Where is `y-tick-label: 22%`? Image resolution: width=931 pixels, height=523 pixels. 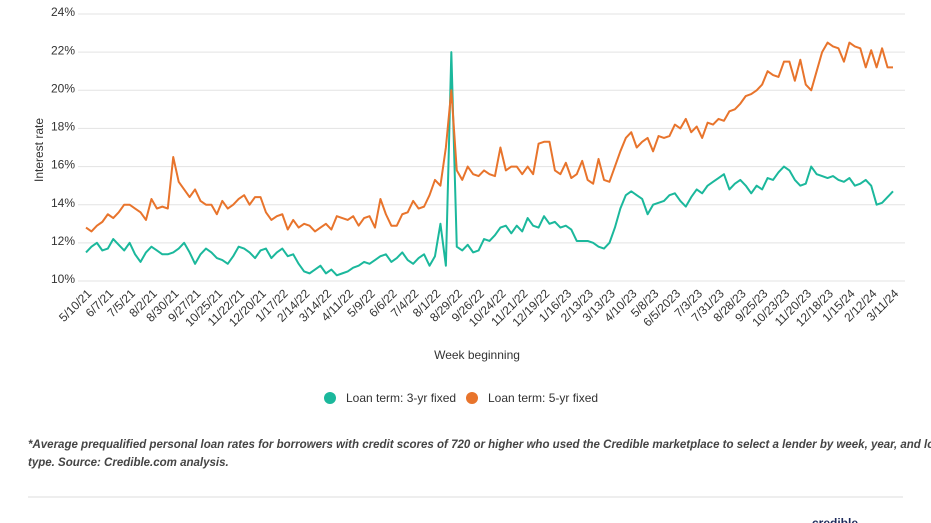 y-tick-label: 22% is located at coordinates (63, 50).